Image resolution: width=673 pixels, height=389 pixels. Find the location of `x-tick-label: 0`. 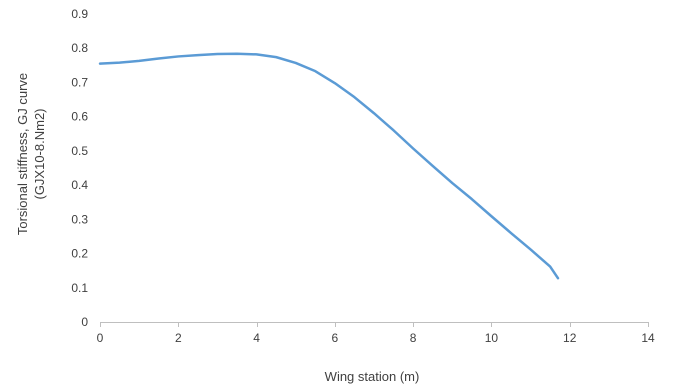

x-tick-label: 0 is located at coordinates (100, 338).